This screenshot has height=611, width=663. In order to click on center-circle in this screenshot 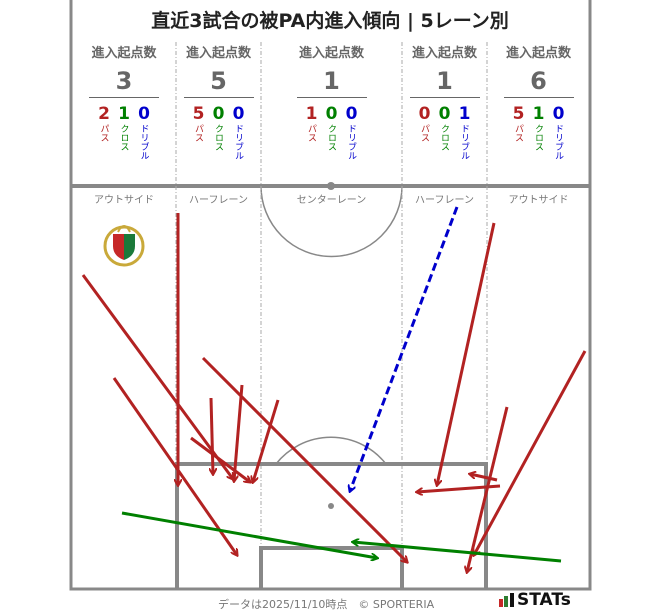, I will do `click(331, 221)`.